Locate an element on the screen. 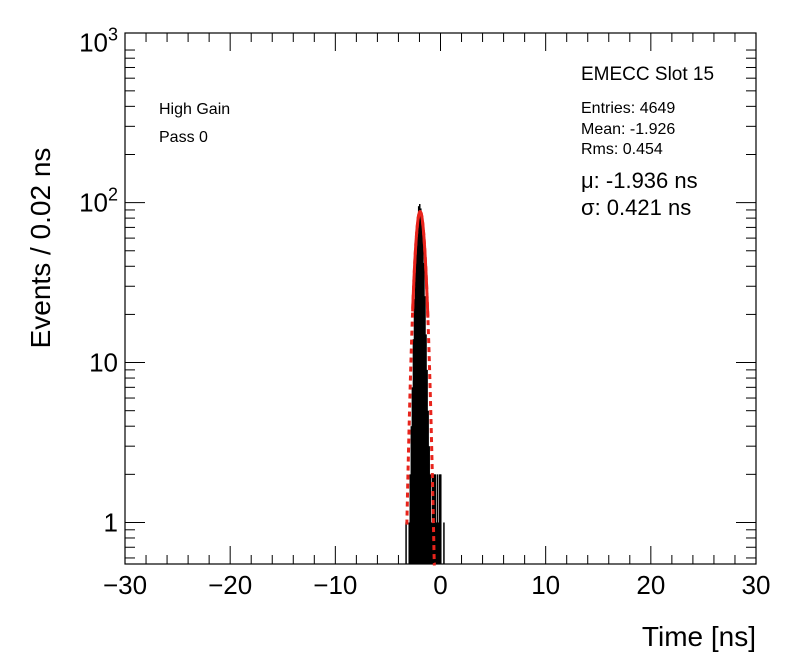 The height and width of the screenshot is (672, 796). y-tick-labels: 1 10 10² 10³ is located at coordinates (98, 281).